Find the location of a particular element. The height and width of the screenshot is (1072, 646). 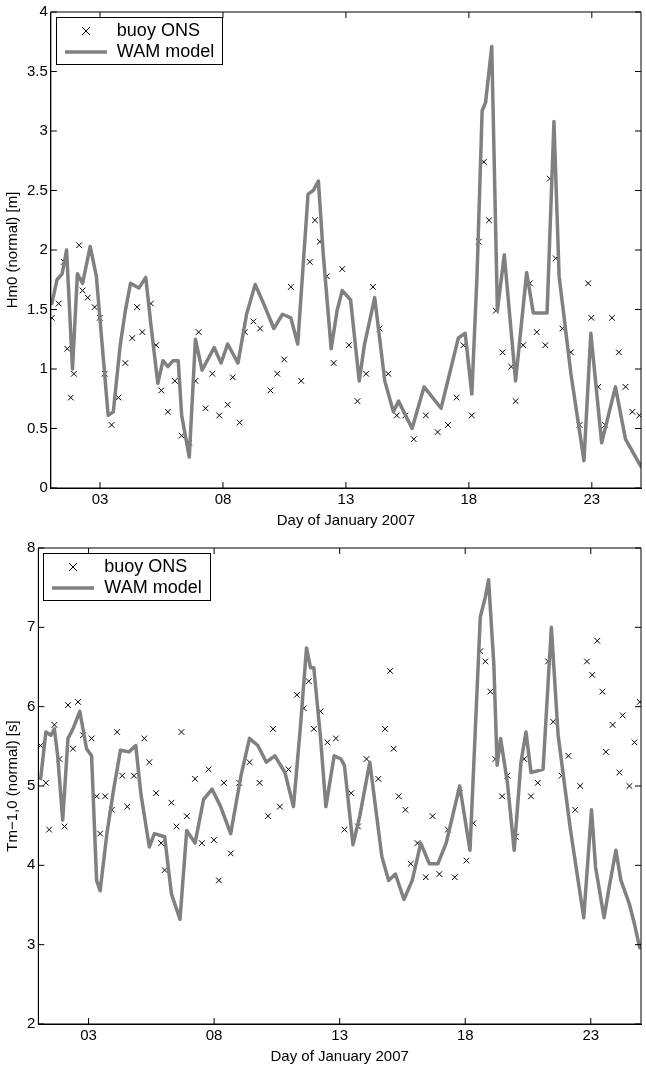

y-tick-label: 1.5 is located at coordinates (37, 308).